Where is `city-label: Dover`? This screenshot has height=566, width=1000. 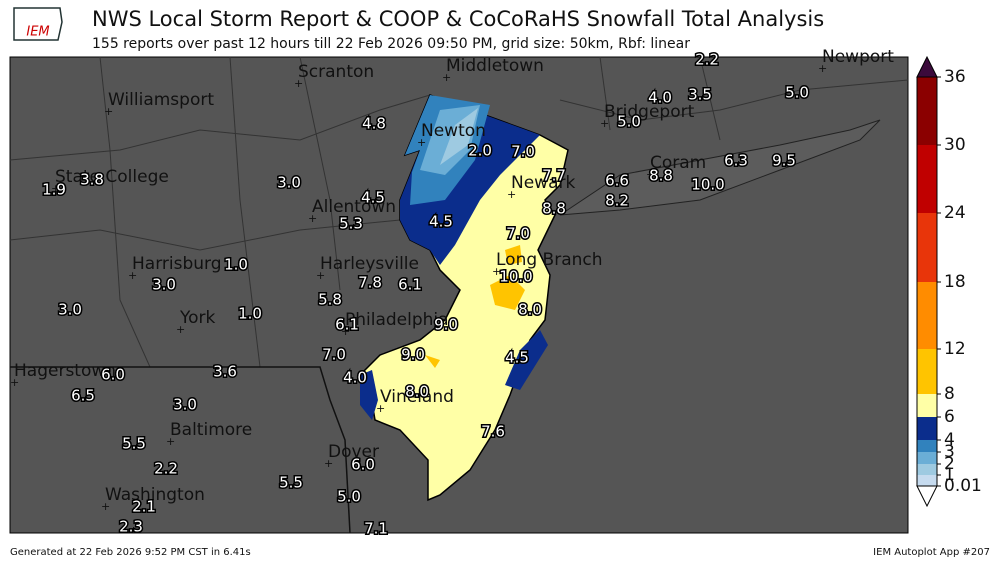
city-label: Dover is located at coordinates (353, 452).